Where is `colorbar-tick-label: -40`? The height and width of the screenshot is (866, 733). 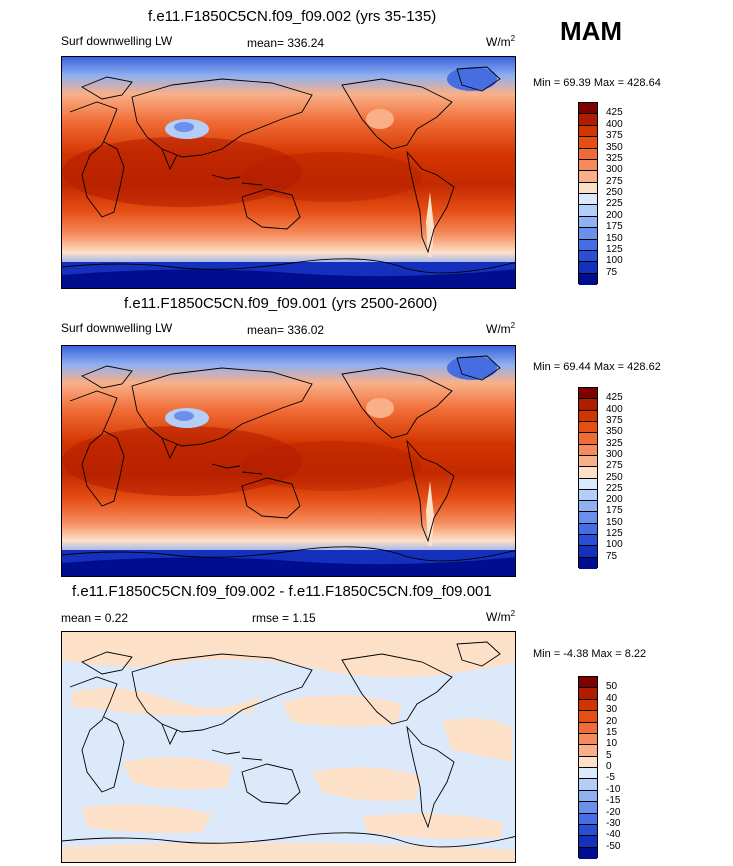
colorbar-tick-label: -40 is located at coordinates (613, 835).